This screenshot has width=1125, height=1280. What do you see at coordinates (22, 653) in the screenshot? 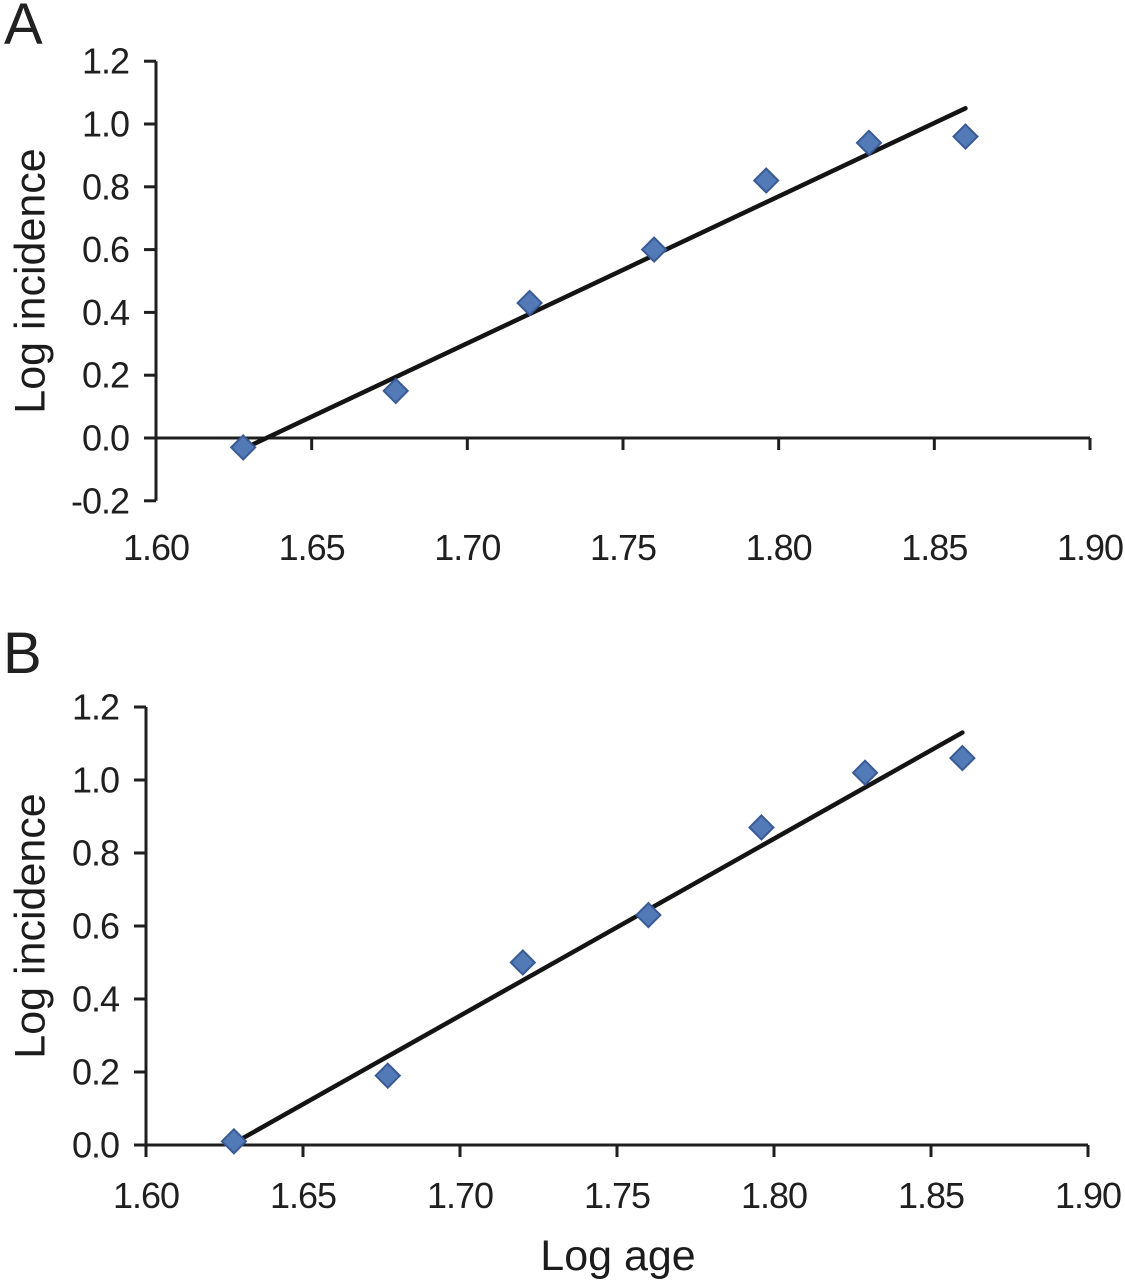
I see `panel-b-label: B` at bounding box center [22, 653].